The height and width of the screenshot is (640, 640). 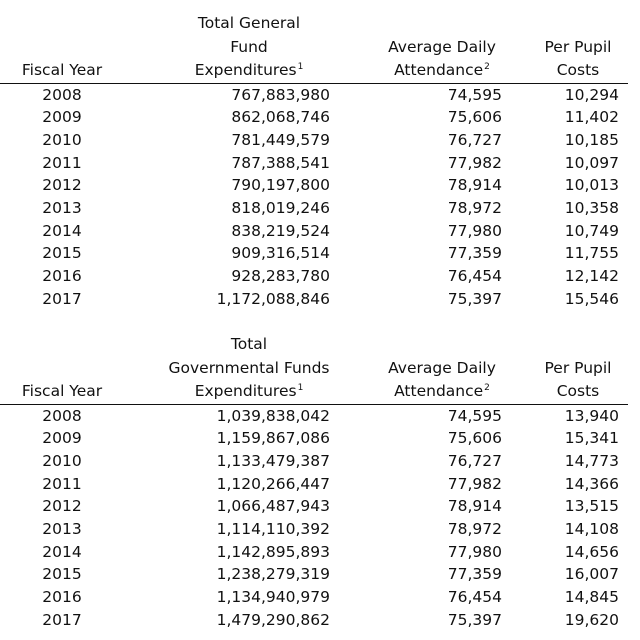 I want to click on table-row: 2014 1,142,895,893 77,980 14,656, so click(x=314, y=552).